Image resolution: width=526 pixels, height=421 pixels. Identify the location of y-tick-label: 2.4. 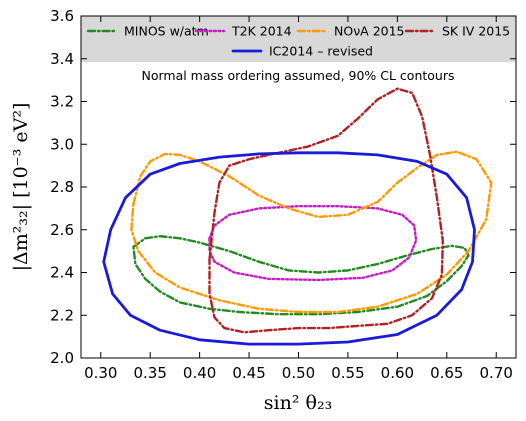
(62, 273).